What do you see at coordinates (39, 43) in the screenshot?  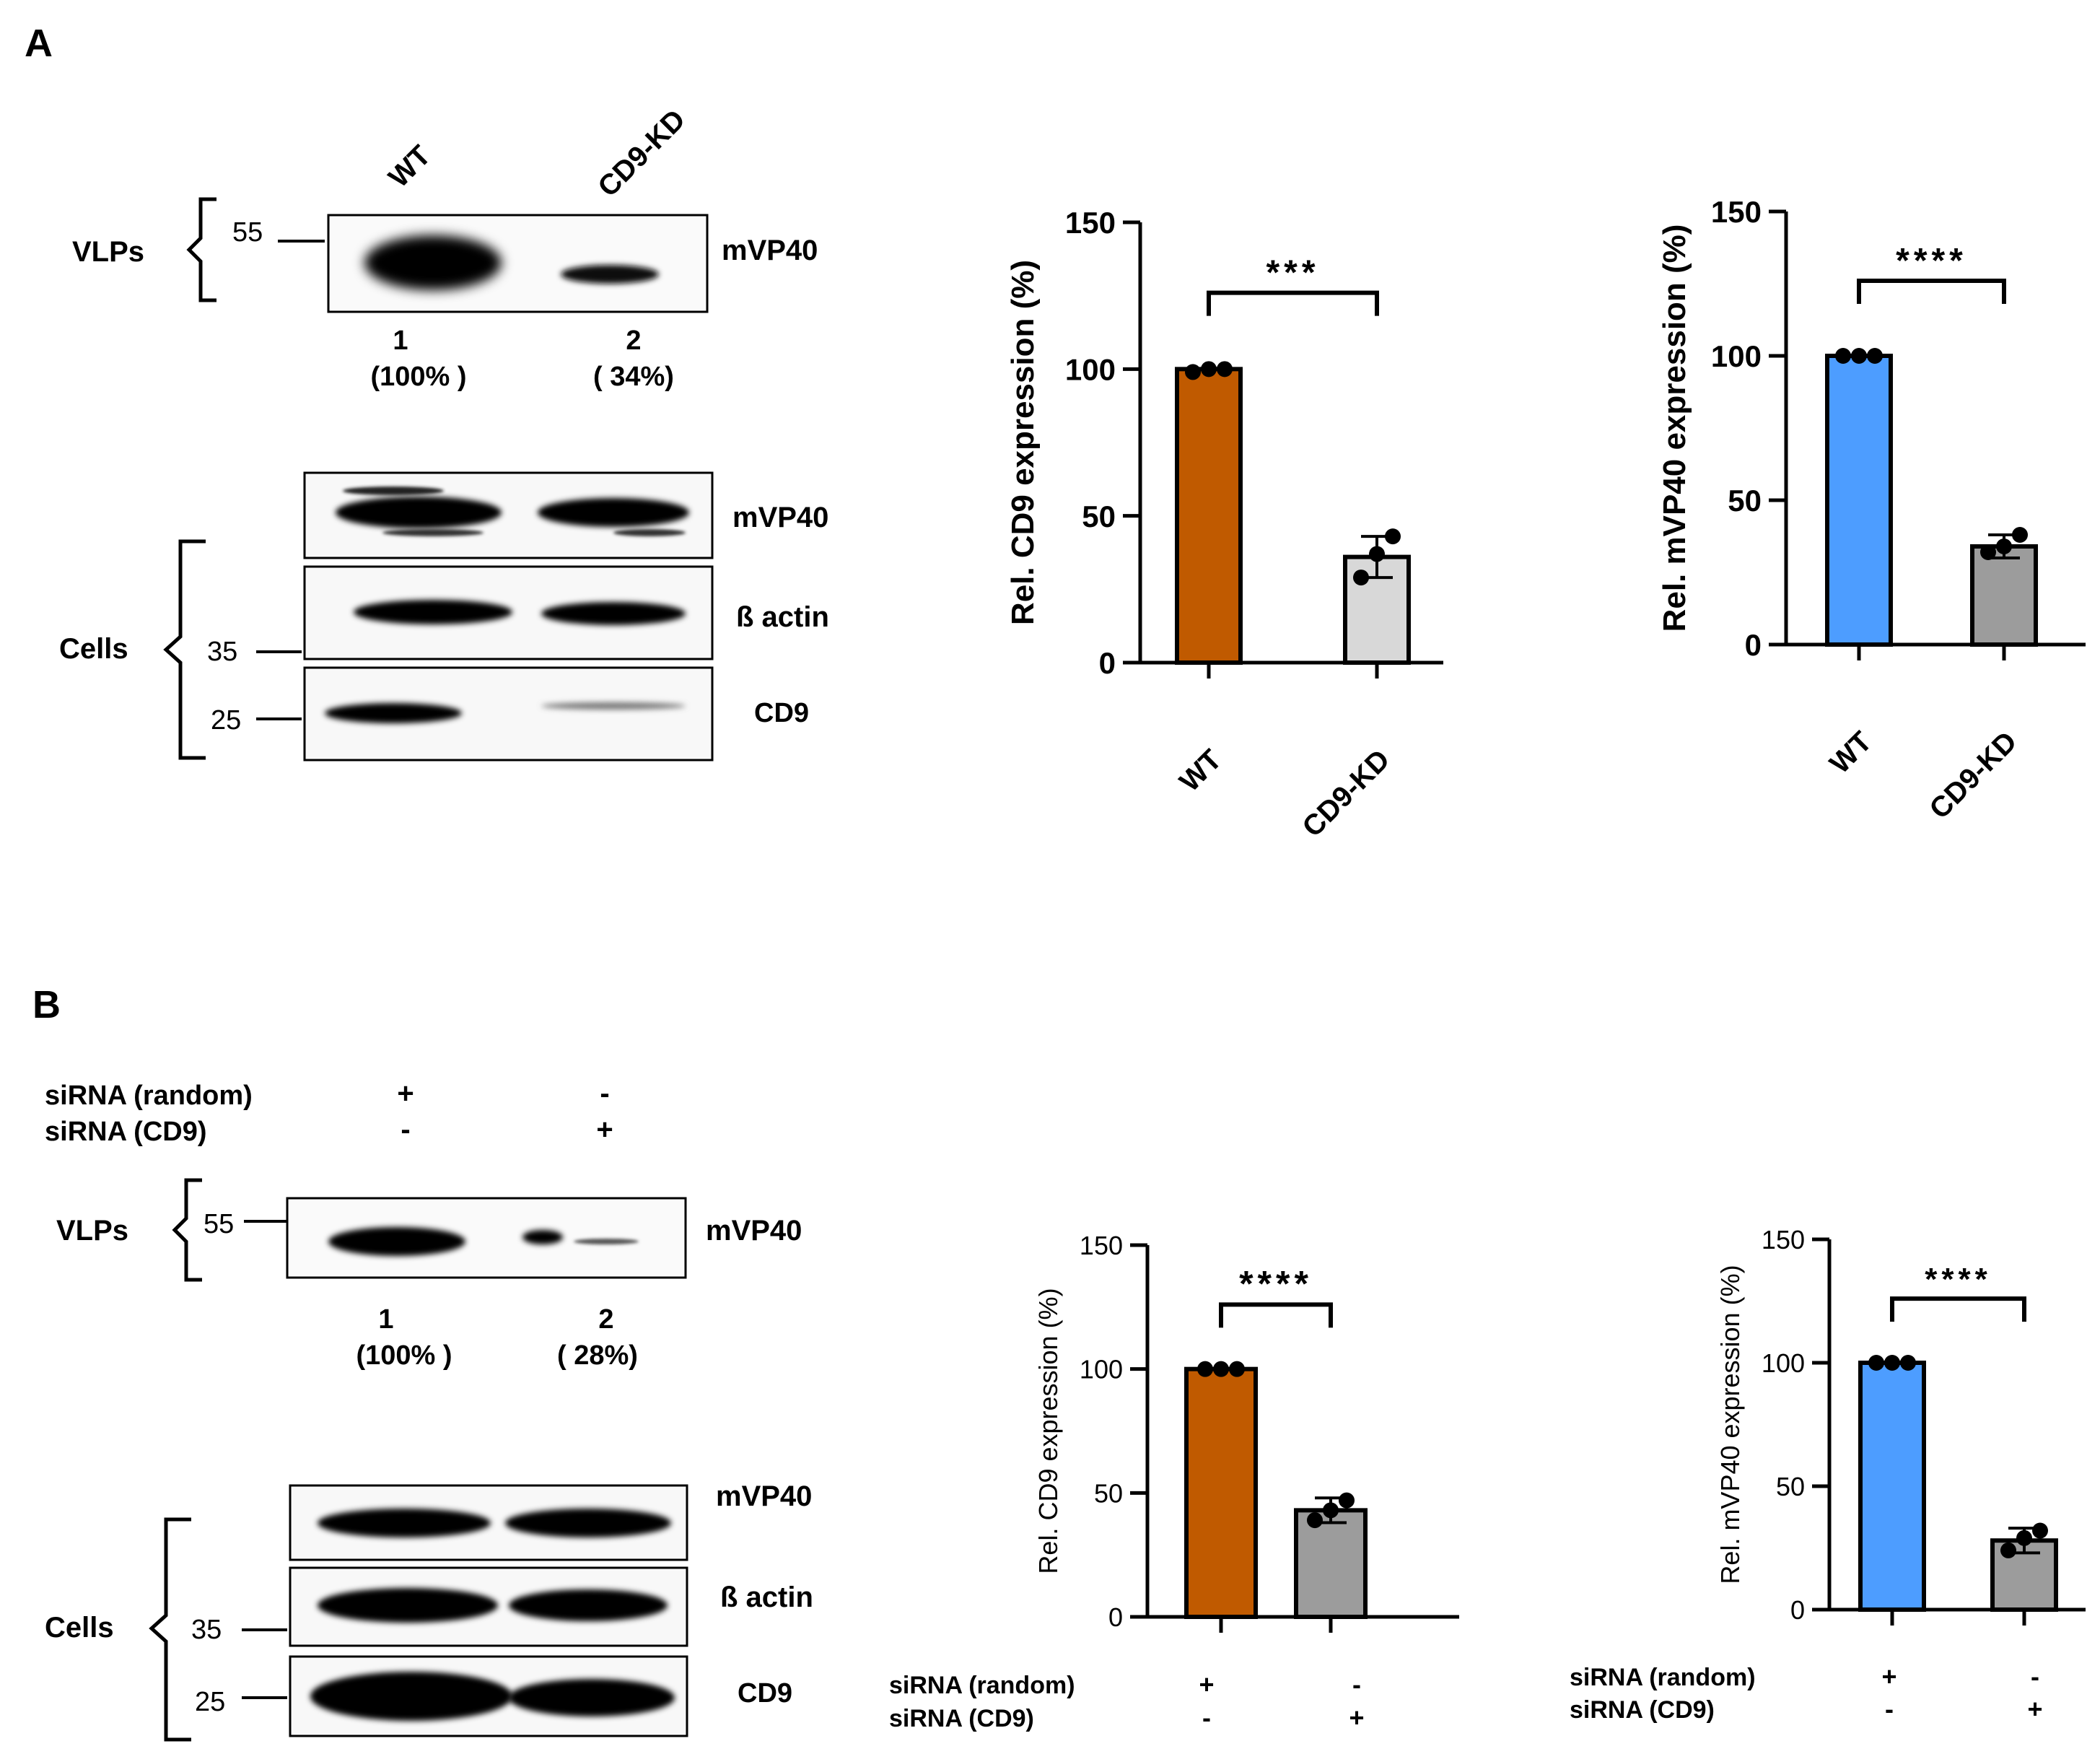 I see `panel-a-letter: A` at bounding box center [39, 43].